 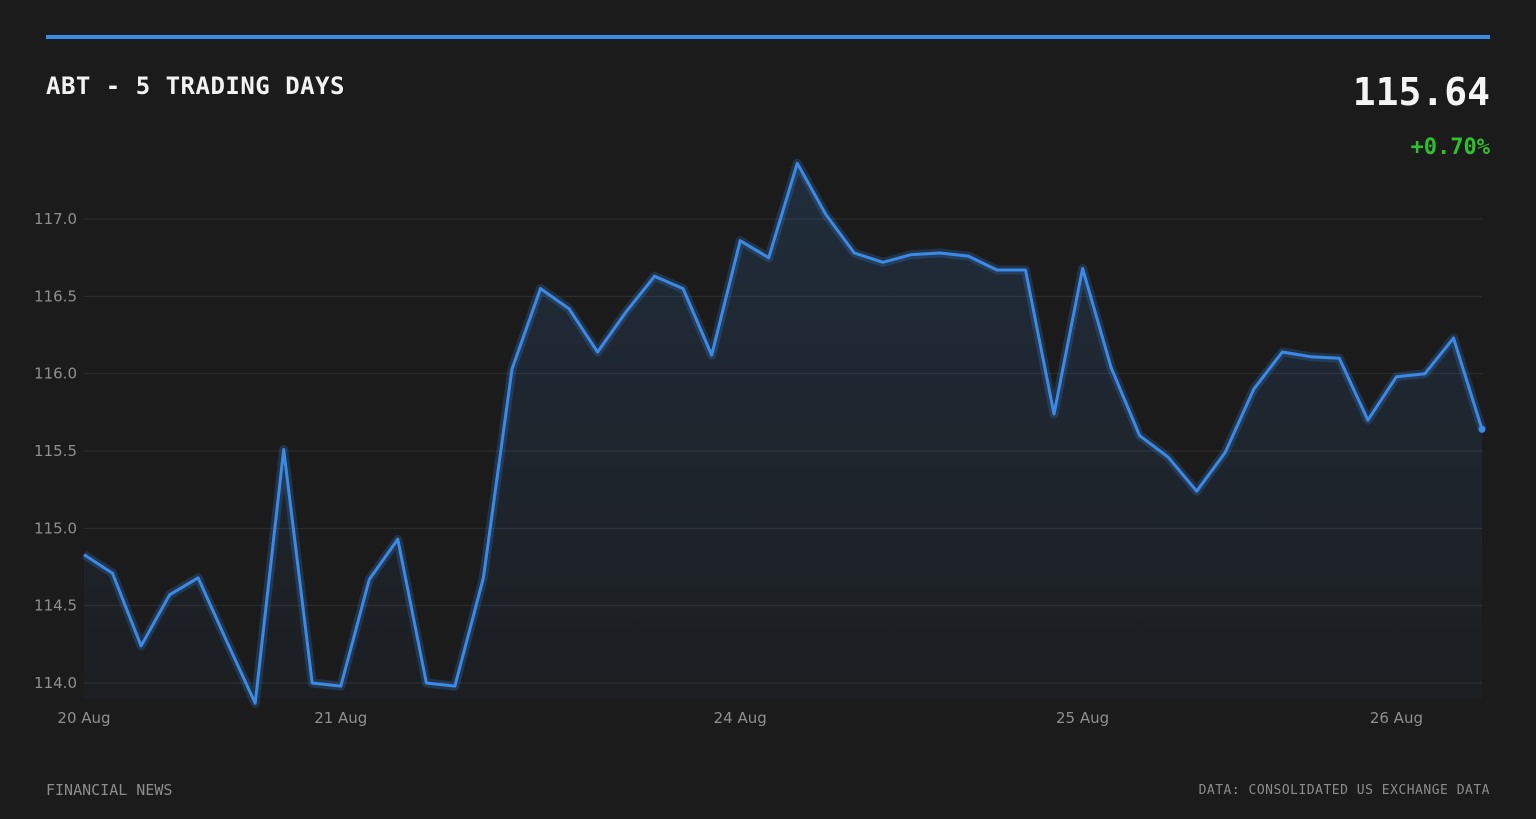 What do you see at coordinates (1450, 147) in the screenshot?
I see `price-change: +0.70%` at bounding box center [1450, 147].